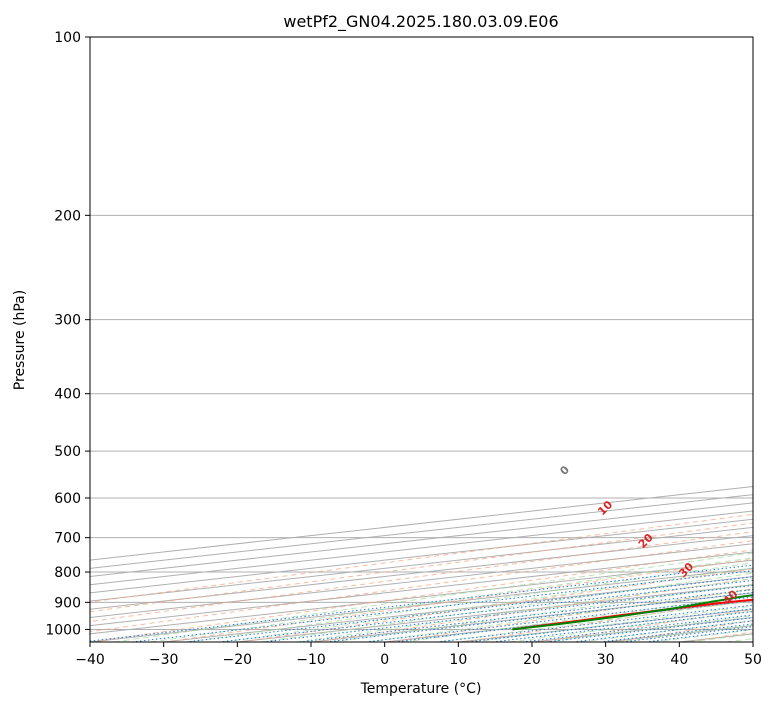 This screenshot has height=708, width=775. What do you see at coordinates (532, 660) in the screenshot?
I see `x-tick-label: 20` at bounding box center [532, 660].